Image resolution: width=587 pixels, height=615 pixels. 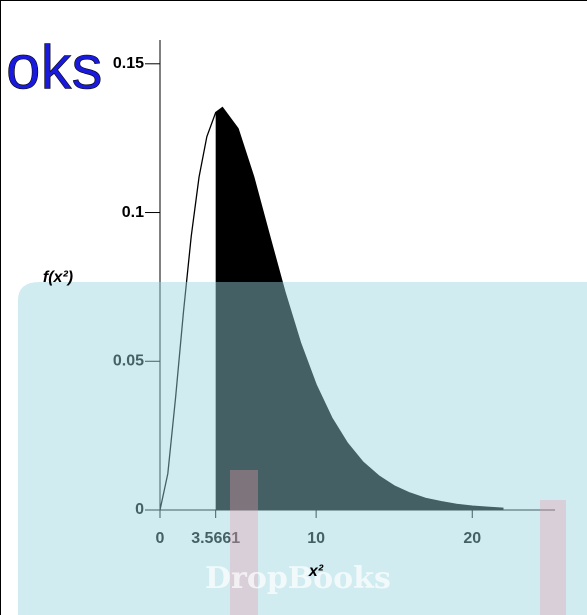 What do you see at coordinates (316, 538) in the screenshot?
I see `x-tick-label: 10` at bounding box center [316, 538].